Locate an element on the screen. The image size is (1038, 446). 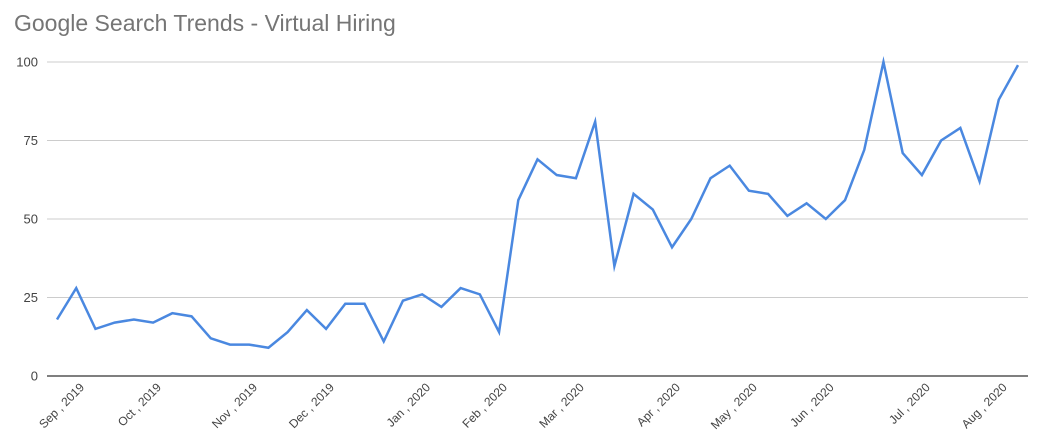
x-tick-label: Jun , 2020 is located at coordinates (812, 405).